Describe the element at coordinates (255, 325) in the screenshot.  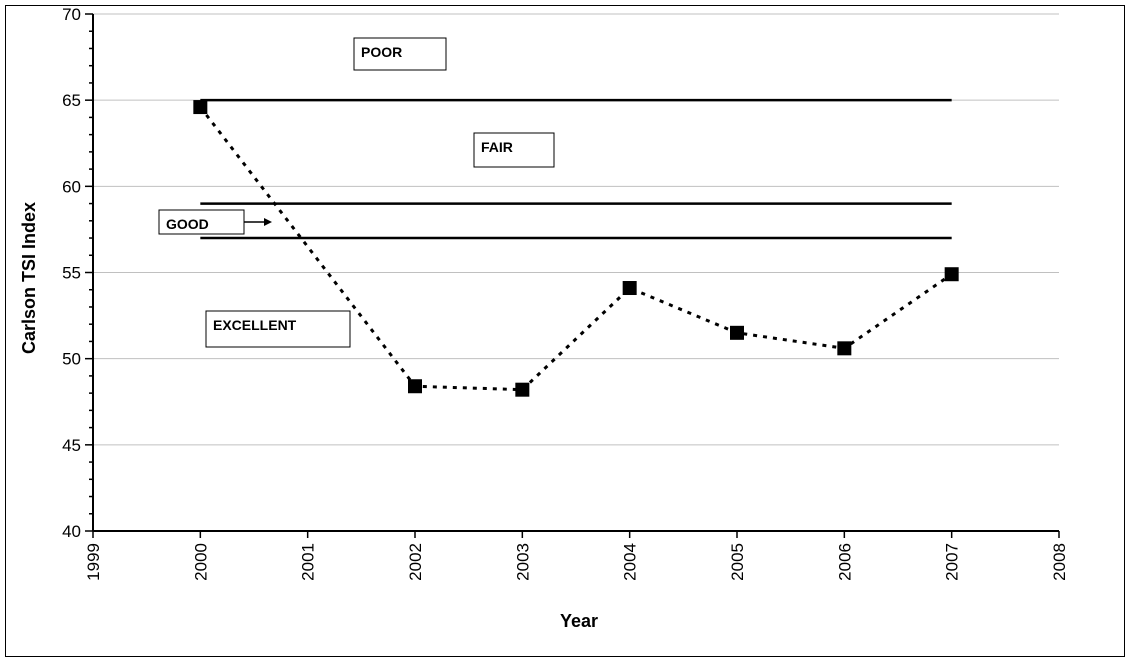
I see `zone-label-excellent: EXCELLENT` at that location.